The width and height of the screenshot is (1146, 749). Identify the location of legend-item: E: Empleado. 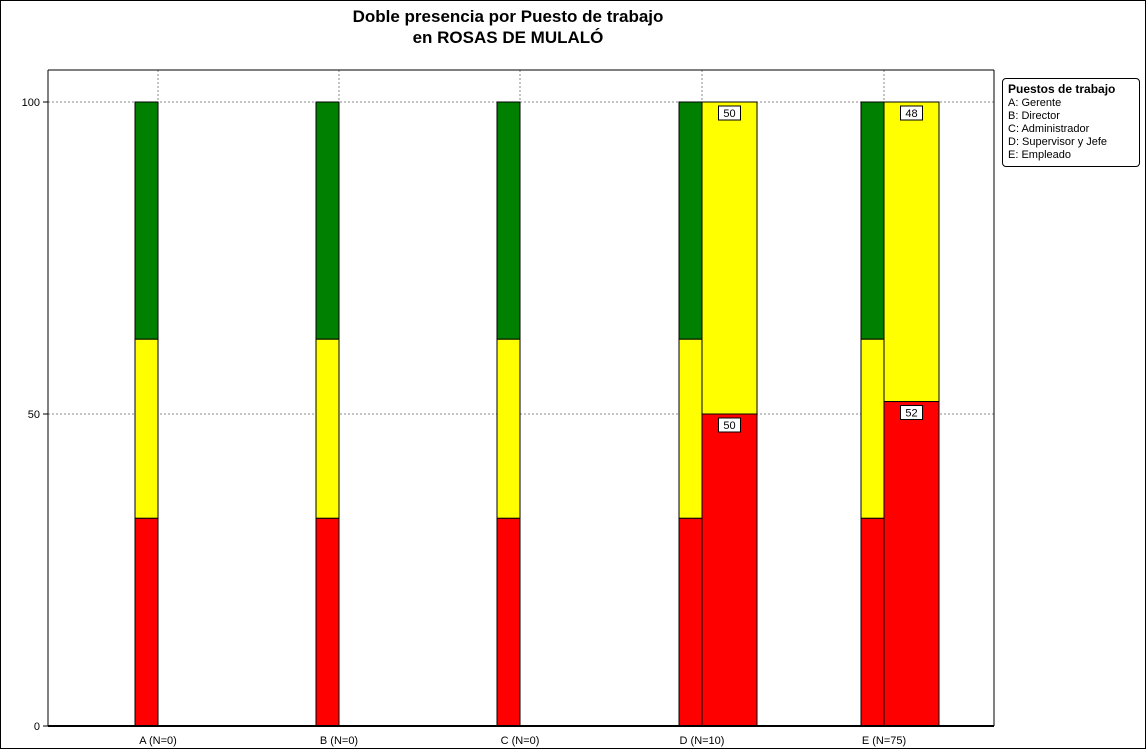
(1039, 155).